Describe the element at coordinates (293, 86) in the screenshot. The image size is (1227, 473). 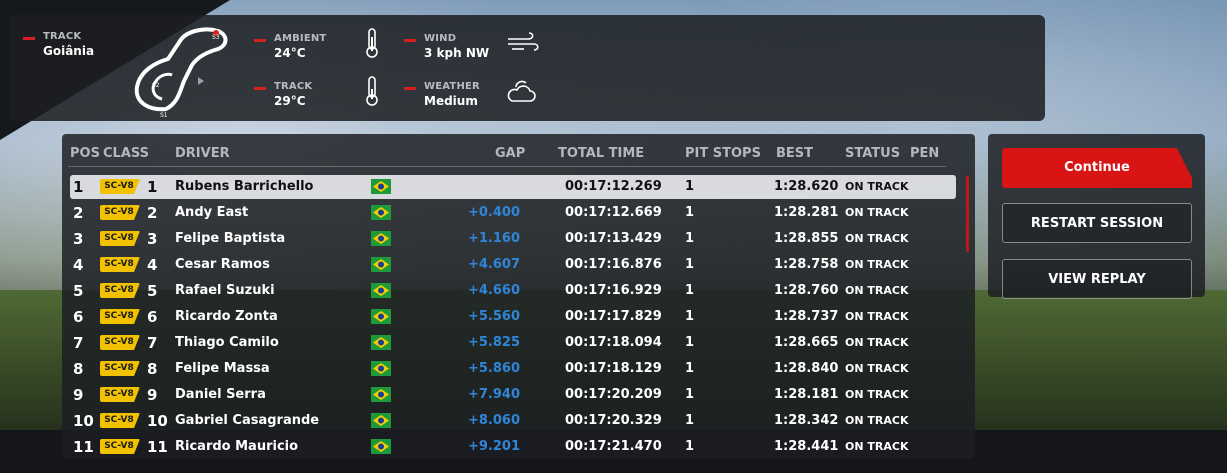
I see `track-temp-label: TRACK` at that location.